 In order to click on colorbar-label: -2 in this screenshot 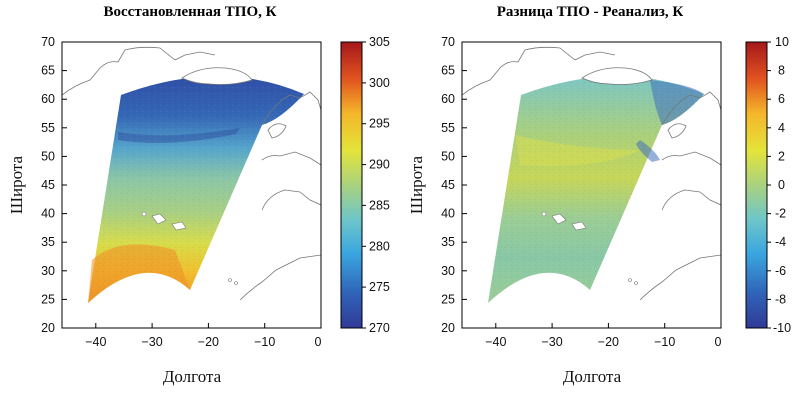, I will do `click(780, 214)`.